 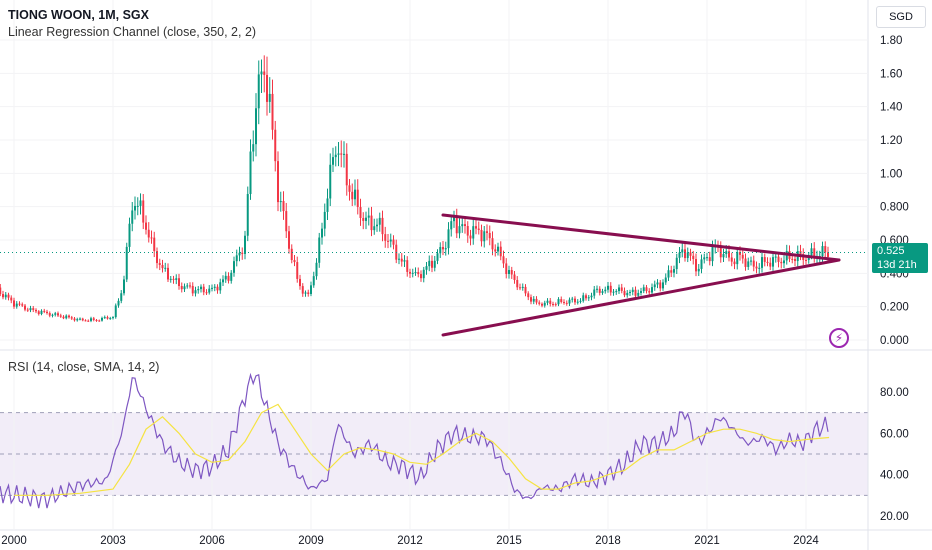 What do you see at coordinates (84, 367) in the screenshot?
I see `rsi-title: RSI (14, close, SMA, 14, 2)` at bounding box center [84, 367].